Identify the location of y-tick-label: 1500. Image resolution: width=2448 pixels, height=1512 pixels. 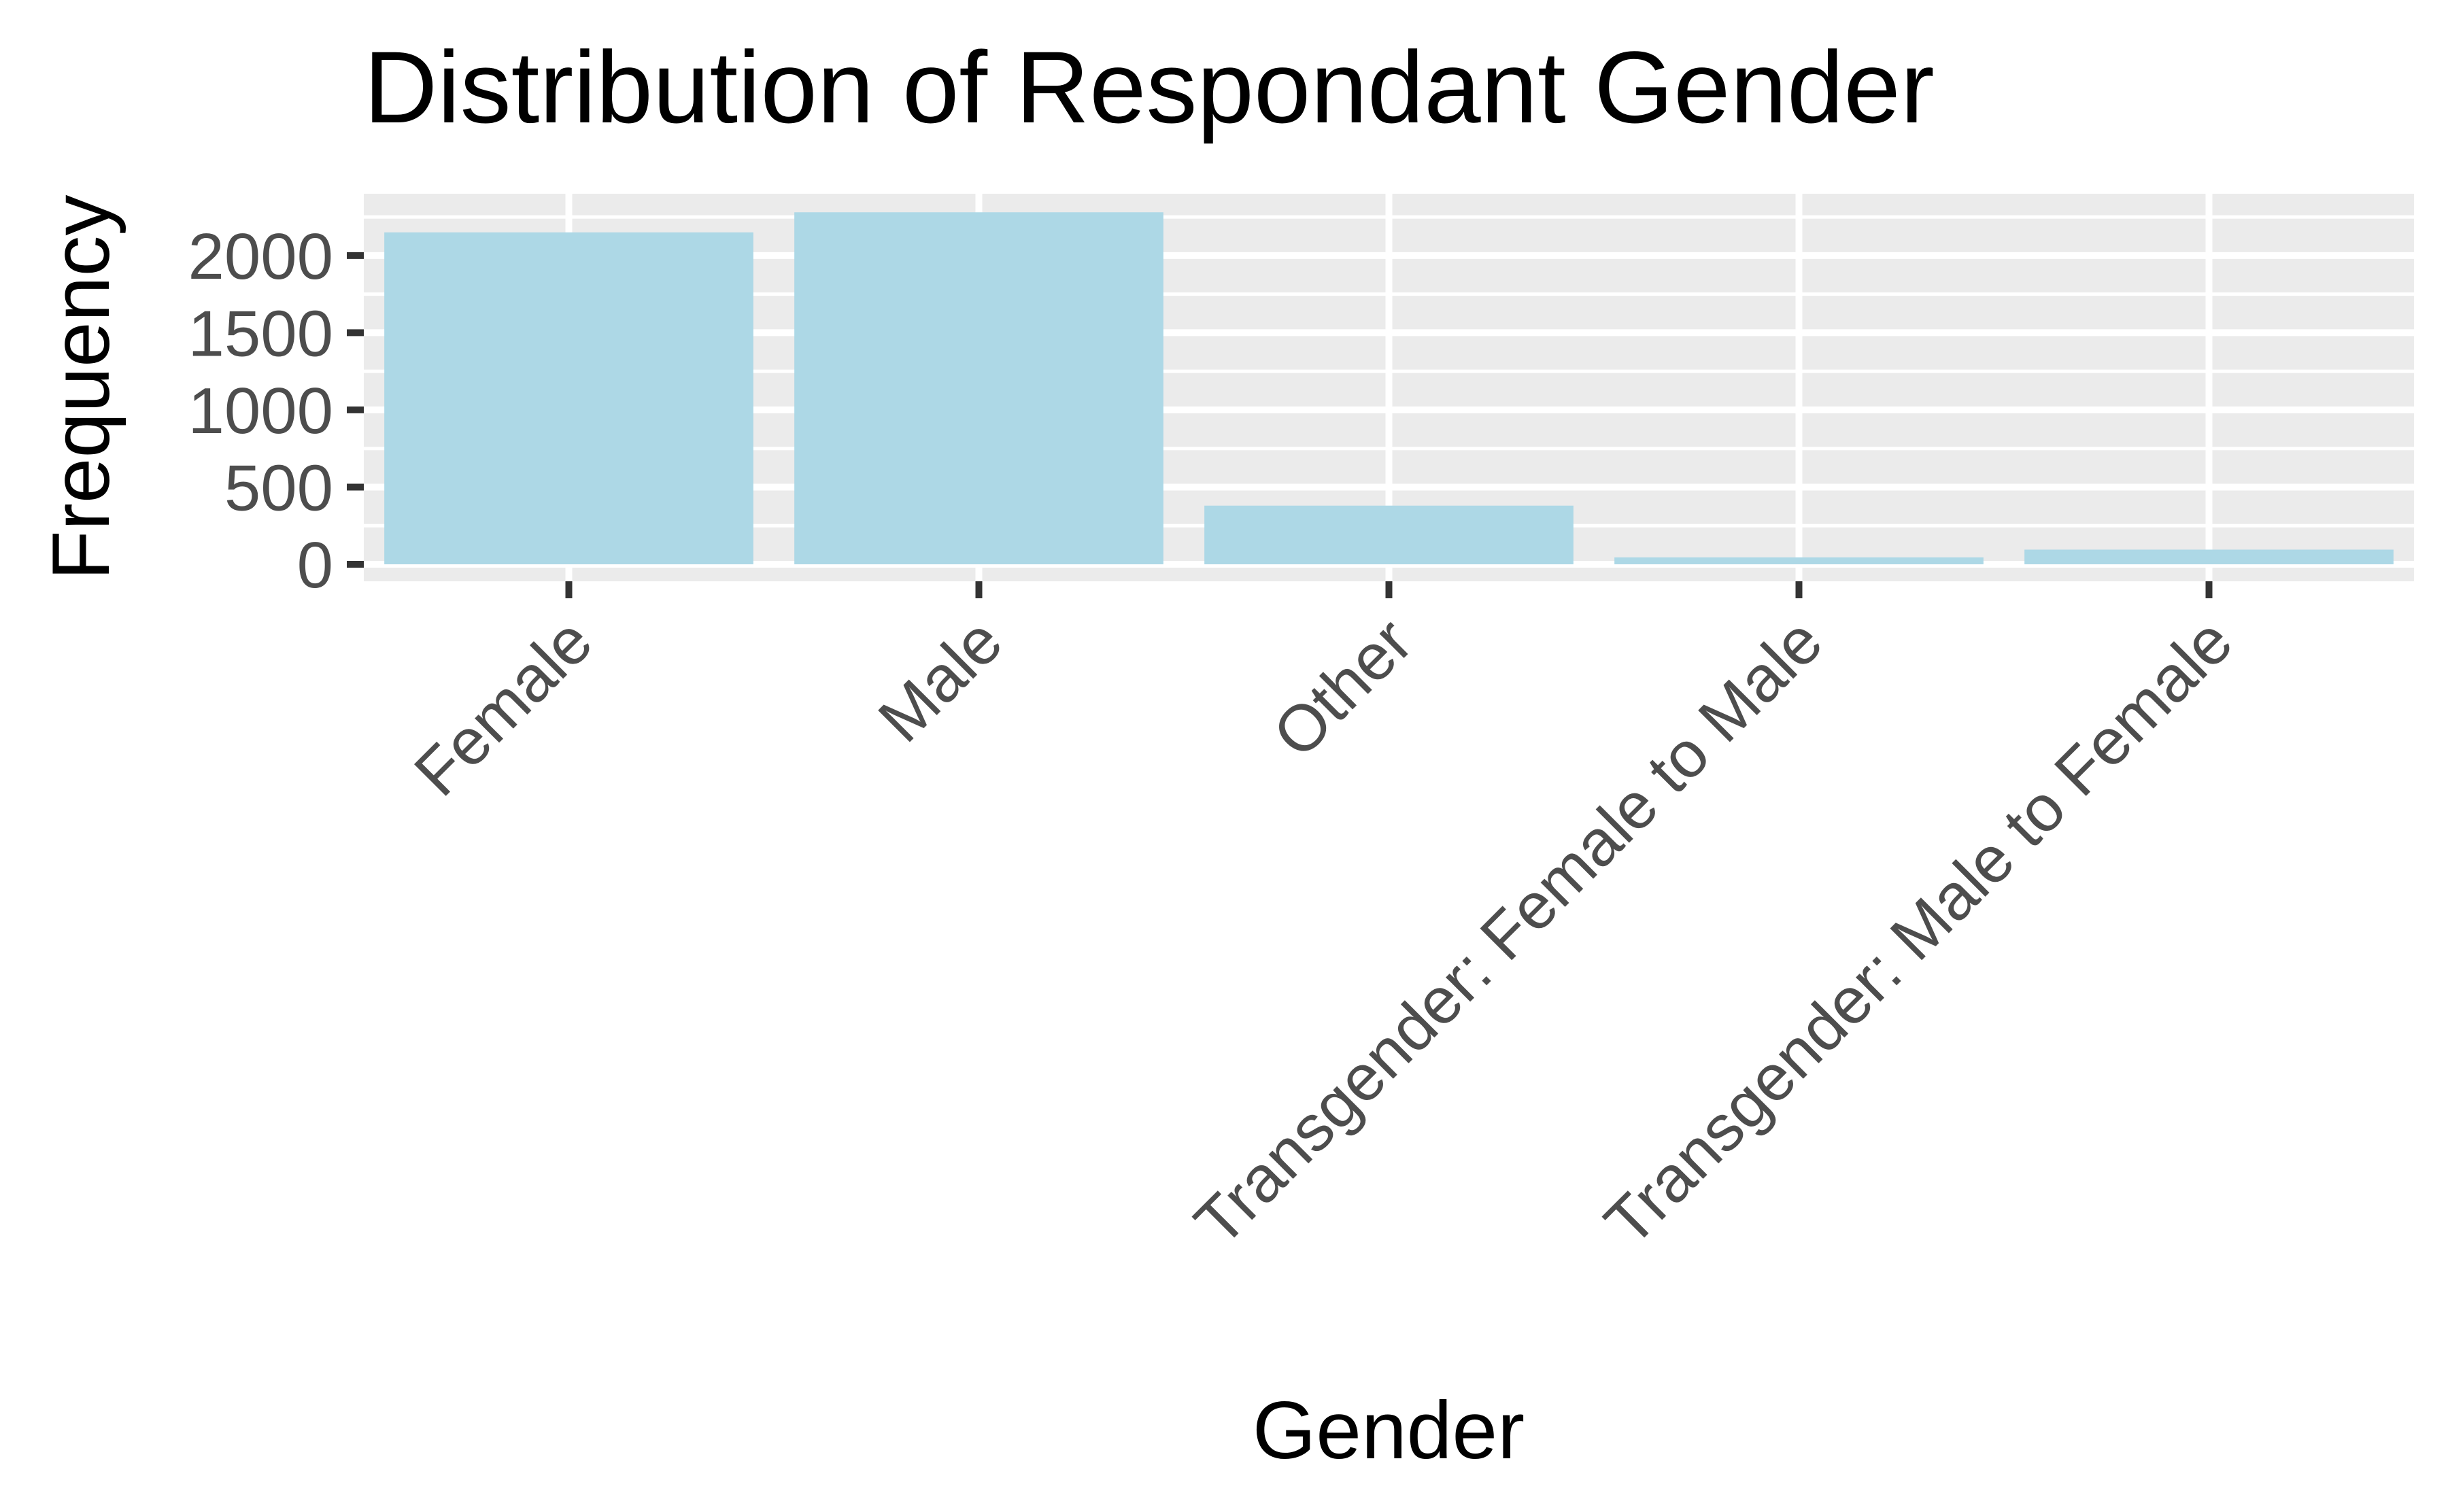
(261, 333).